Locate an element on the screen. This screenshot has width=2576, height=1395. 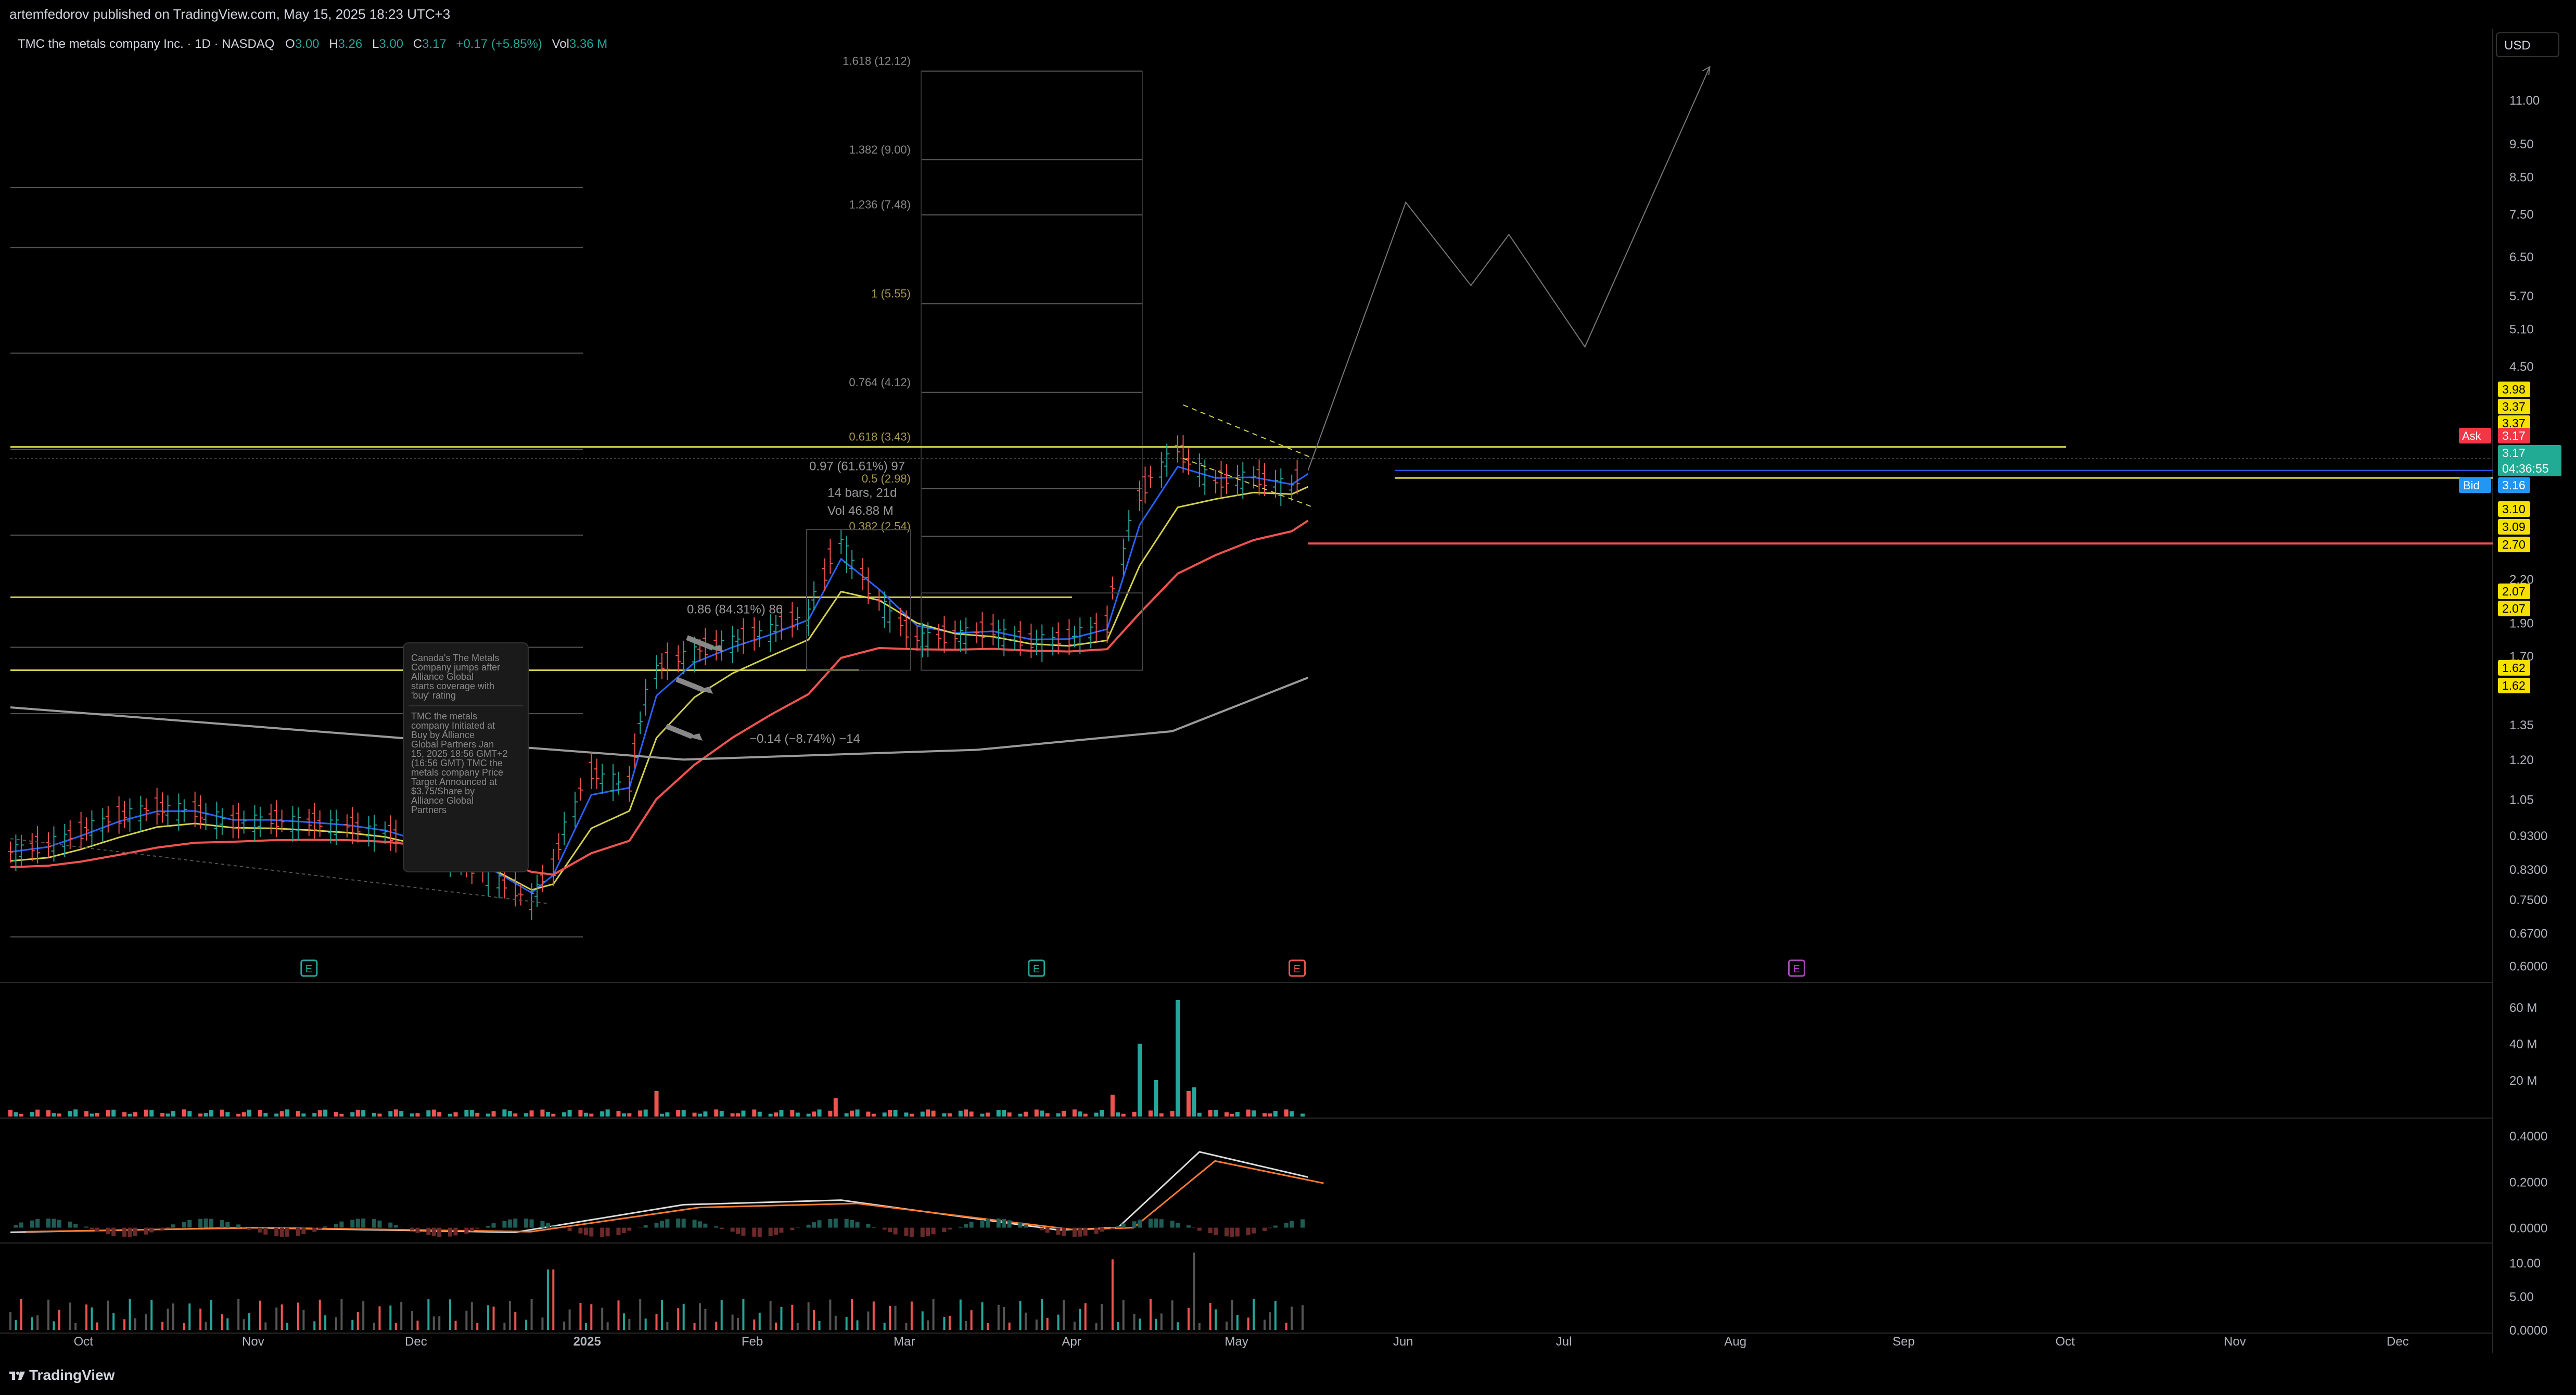
price-tick-label: 0.6700 is located at coordinates (2528, 934).